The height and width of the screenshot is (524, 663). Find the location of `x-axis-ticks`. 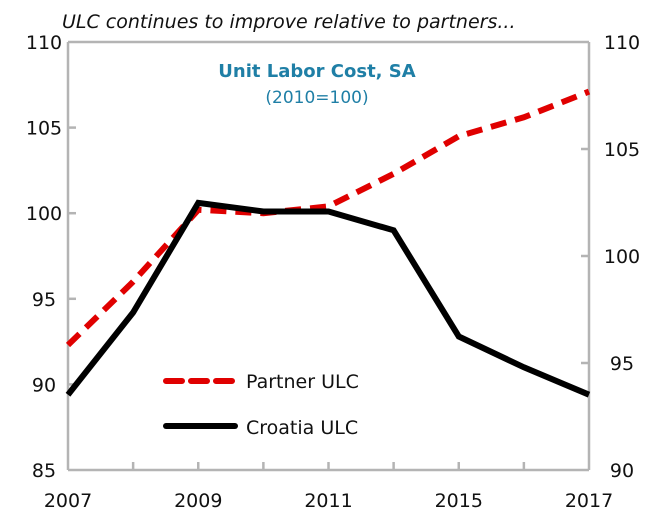

x-axis-ticks is located at coordinates (328, 466).